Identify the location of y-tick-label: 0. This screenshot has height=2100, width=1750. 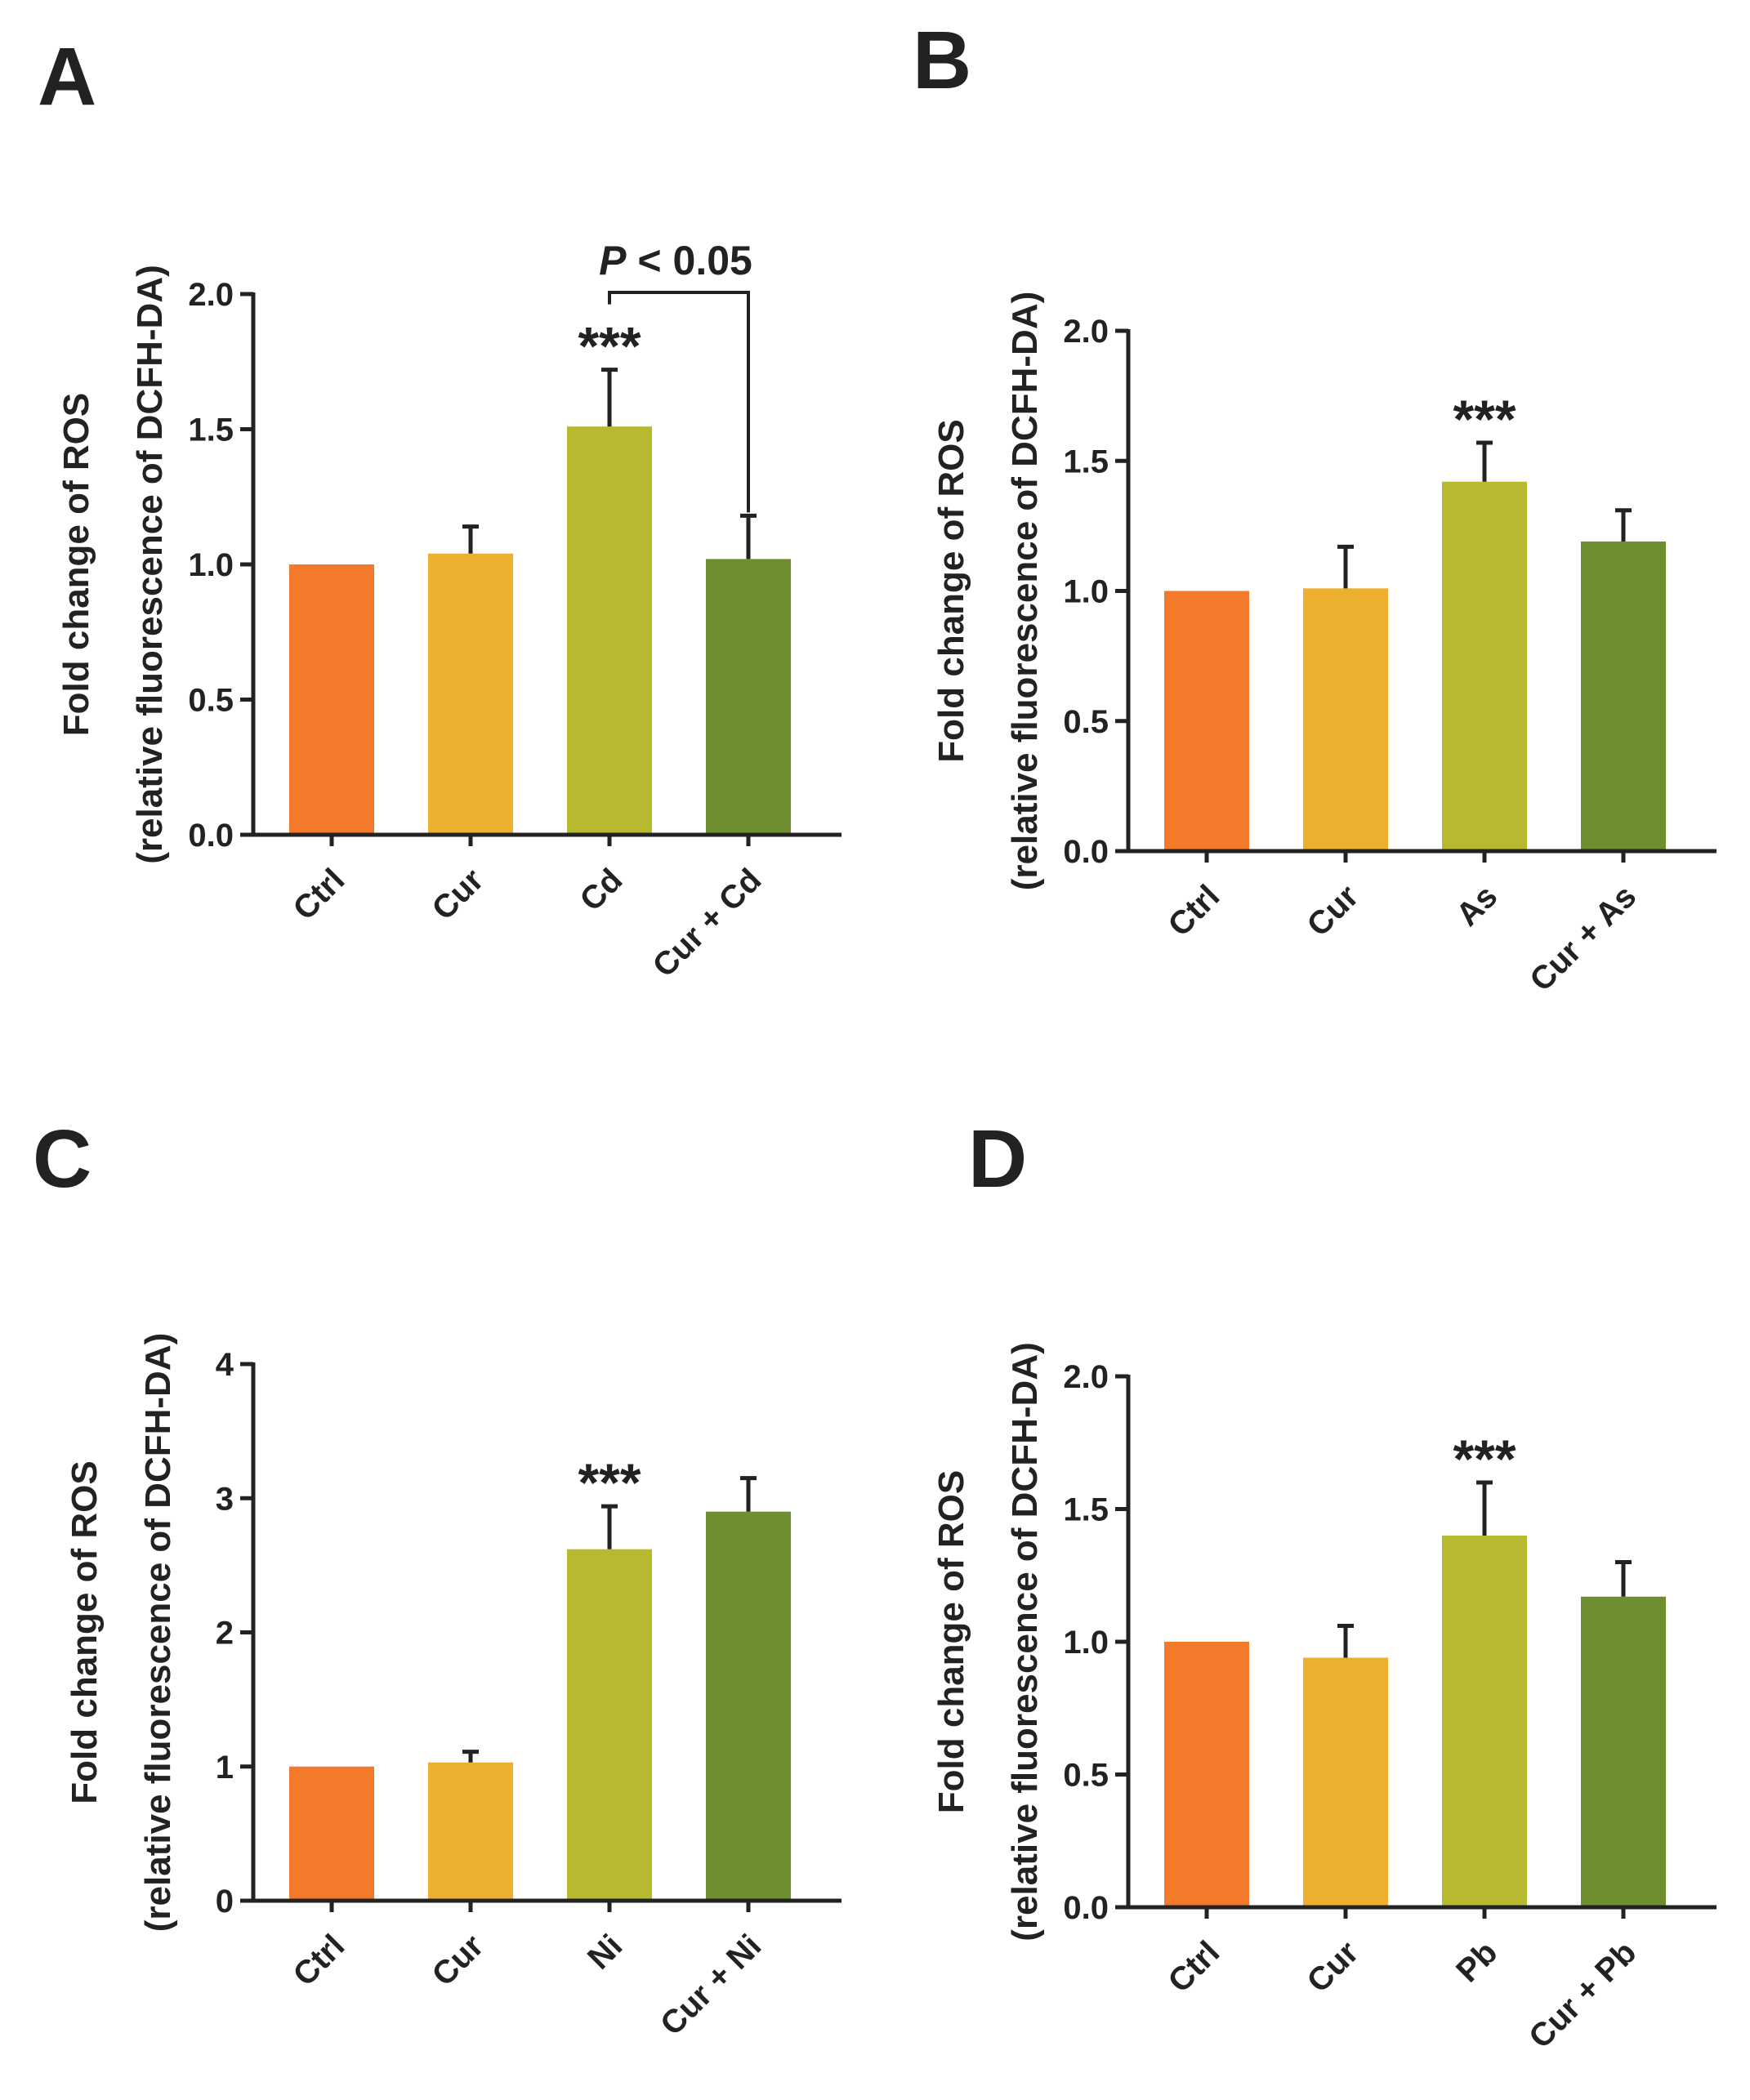
(225, 1901).